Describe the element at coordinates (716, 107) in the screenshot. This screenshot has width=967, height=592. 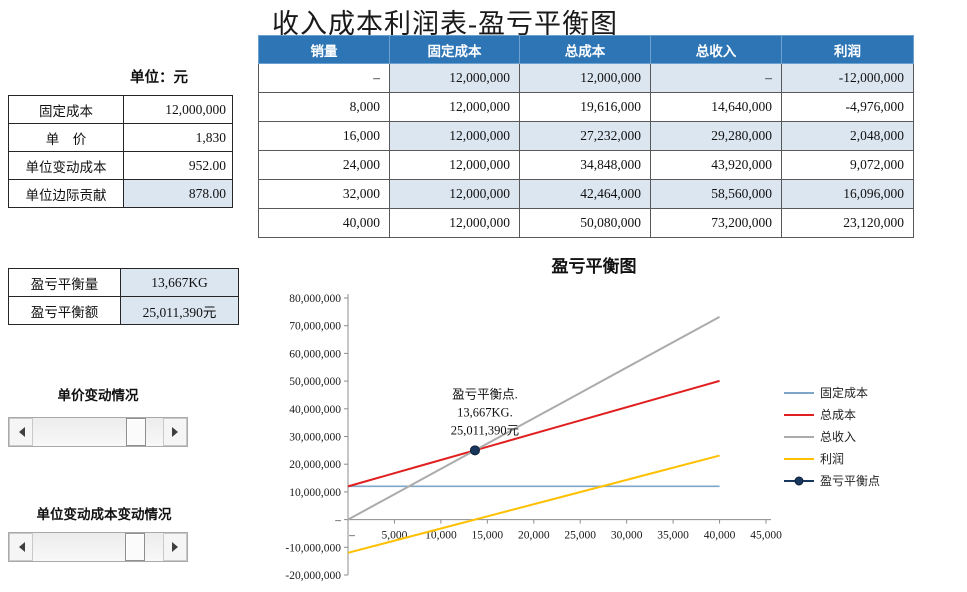
I see `table-cell: 14,640,000` at that location.